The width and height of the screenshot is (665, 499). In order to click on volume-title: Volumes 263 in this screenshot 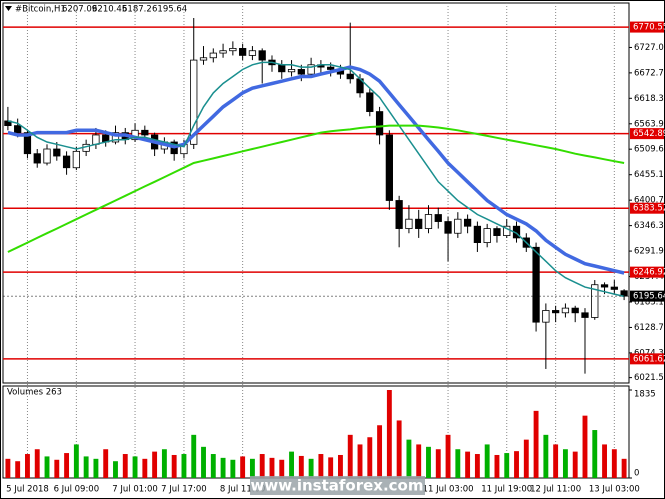, I will do `click(34, 393)`.